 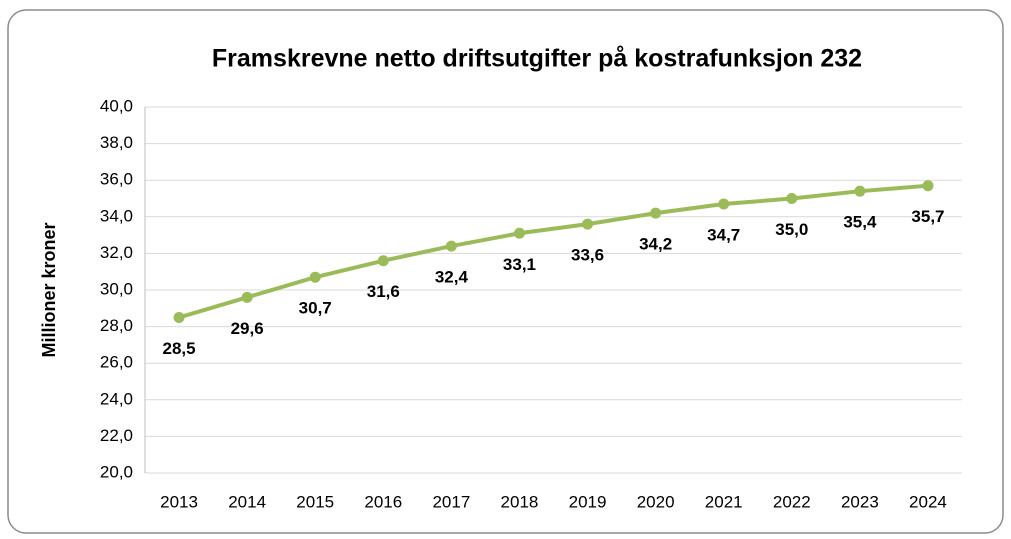 What do you see at coordinates (791, 229) in the screenshot?
I see `data-label: 35,0` at bounding box center [791, 229].